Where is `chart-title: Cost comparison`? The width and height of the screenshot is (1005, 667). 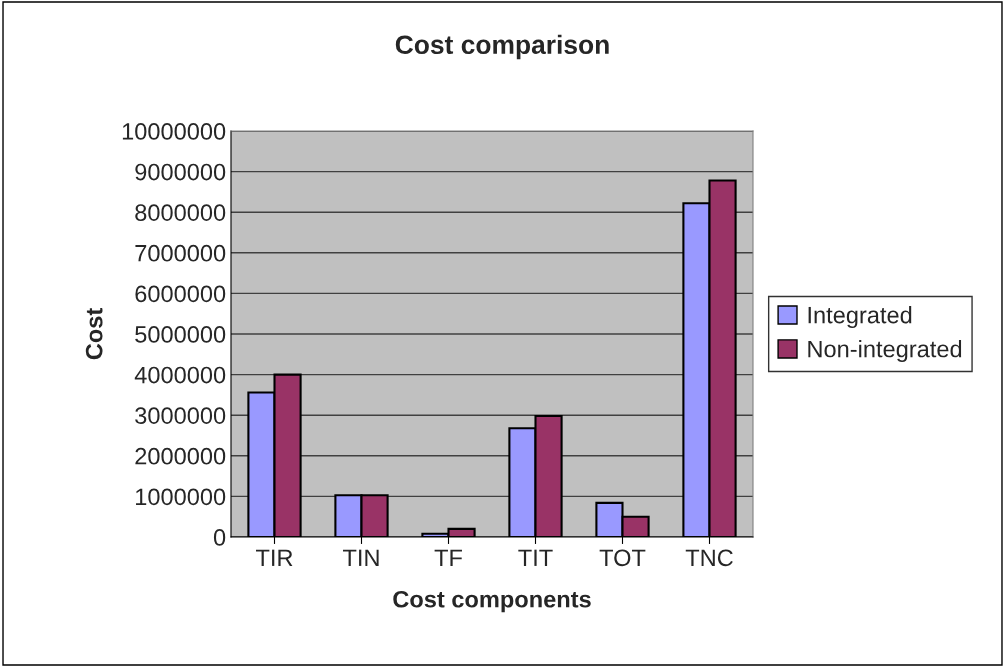
chart-title: Cost comparison is located at coordinates (502, 47).